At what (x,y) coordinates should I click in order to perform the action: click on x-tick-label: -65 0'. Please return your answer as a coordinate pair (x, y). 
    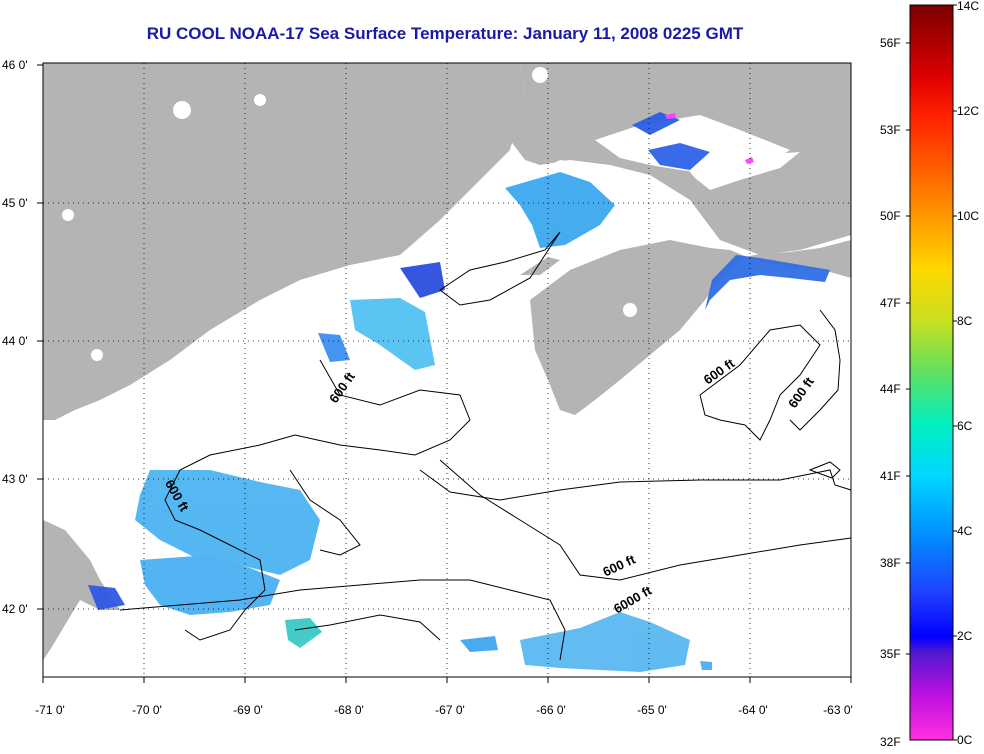
    Looking at the image, I should click on (652, 710).